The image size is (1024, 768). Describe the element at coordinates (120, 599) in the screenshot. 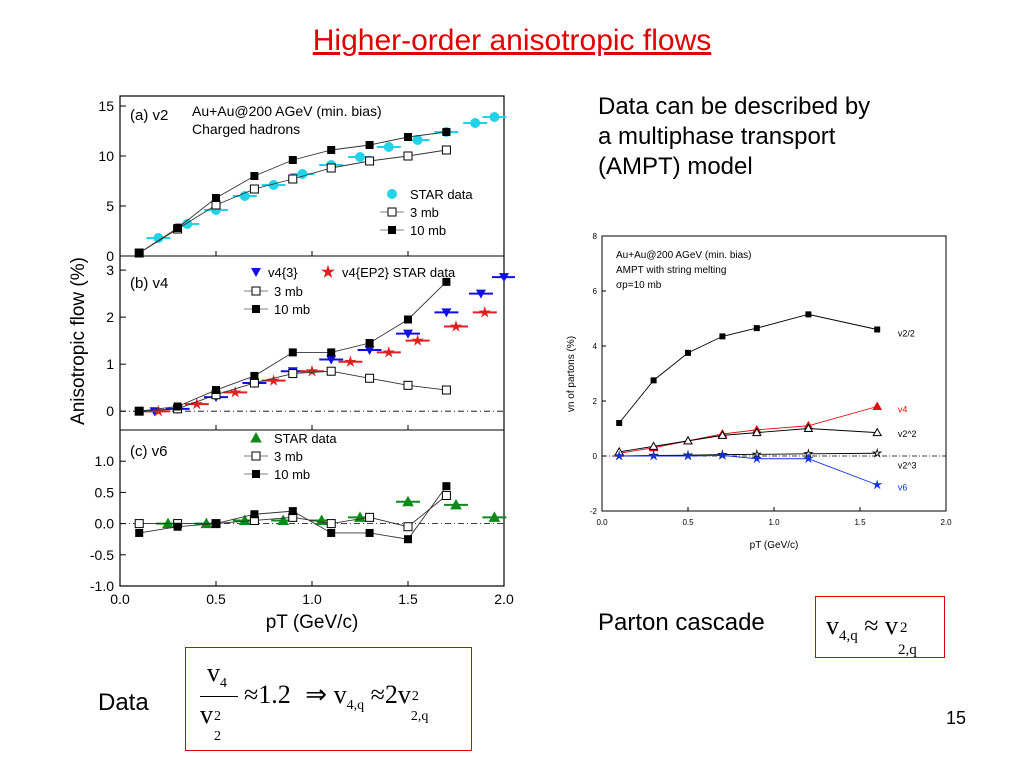

I see `left-xtick-label: 0.0` at that location.